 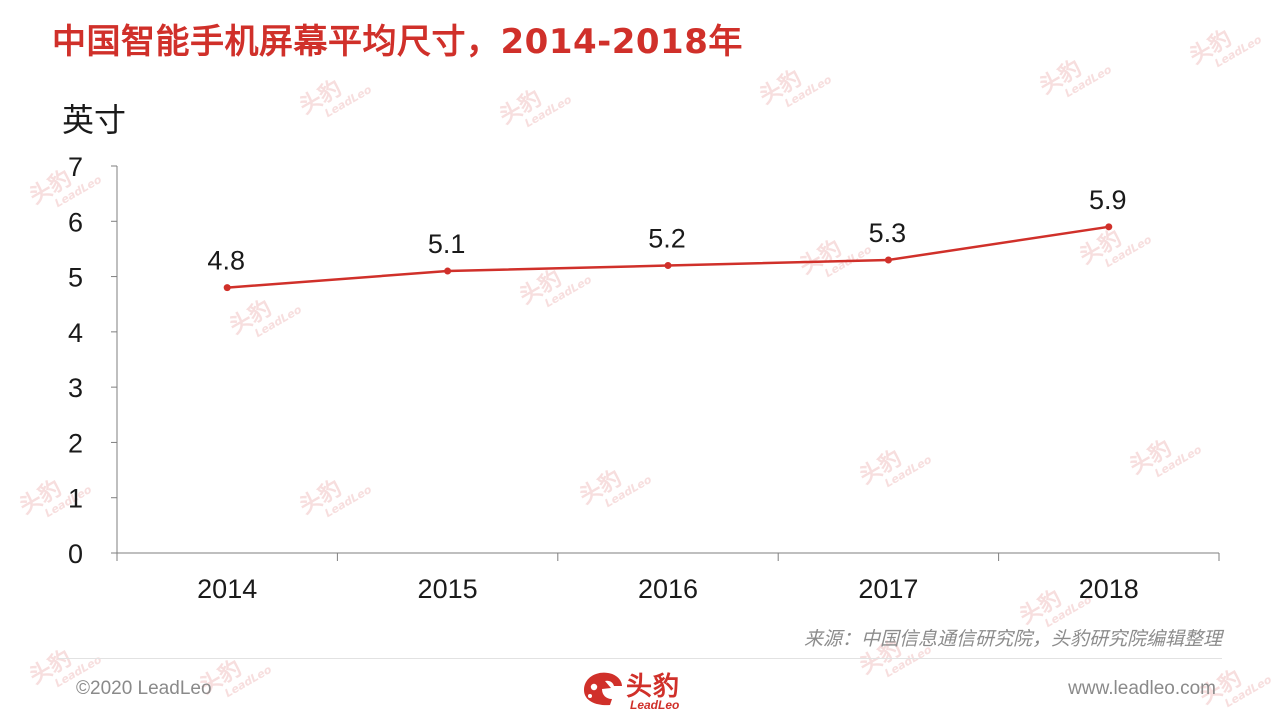 I want to click on chart-title: 中国智能手机屏幕平均尺寸，2014-2018年, so click(x=397, y=42).